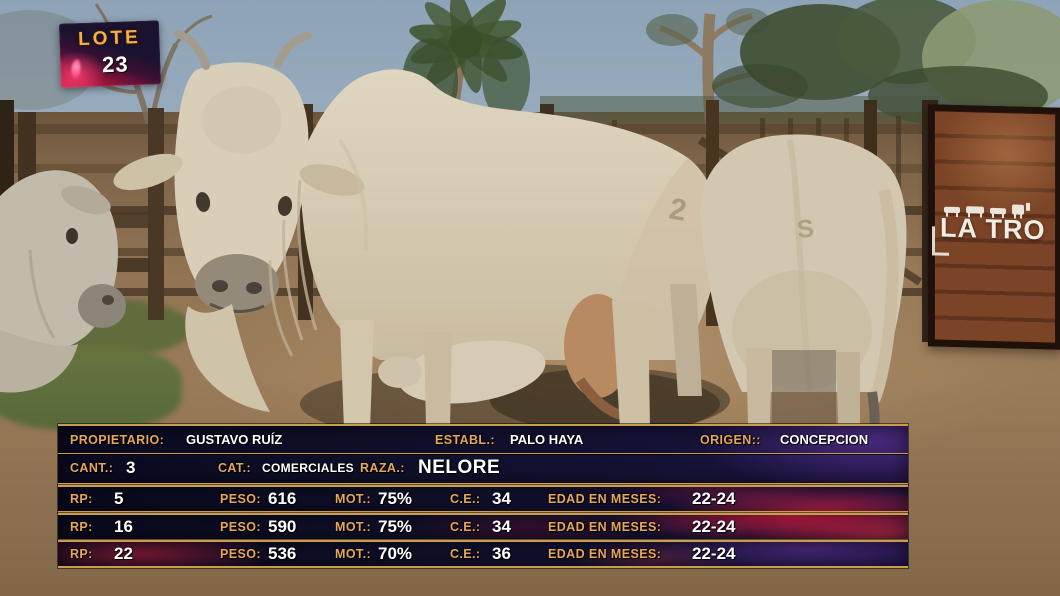 The width and height of the screenshot is (1060, 596). What do you see at coordinates (501, 553) in the screenshot?
I see `ce-value: 36` at bounding box center [501, 553].